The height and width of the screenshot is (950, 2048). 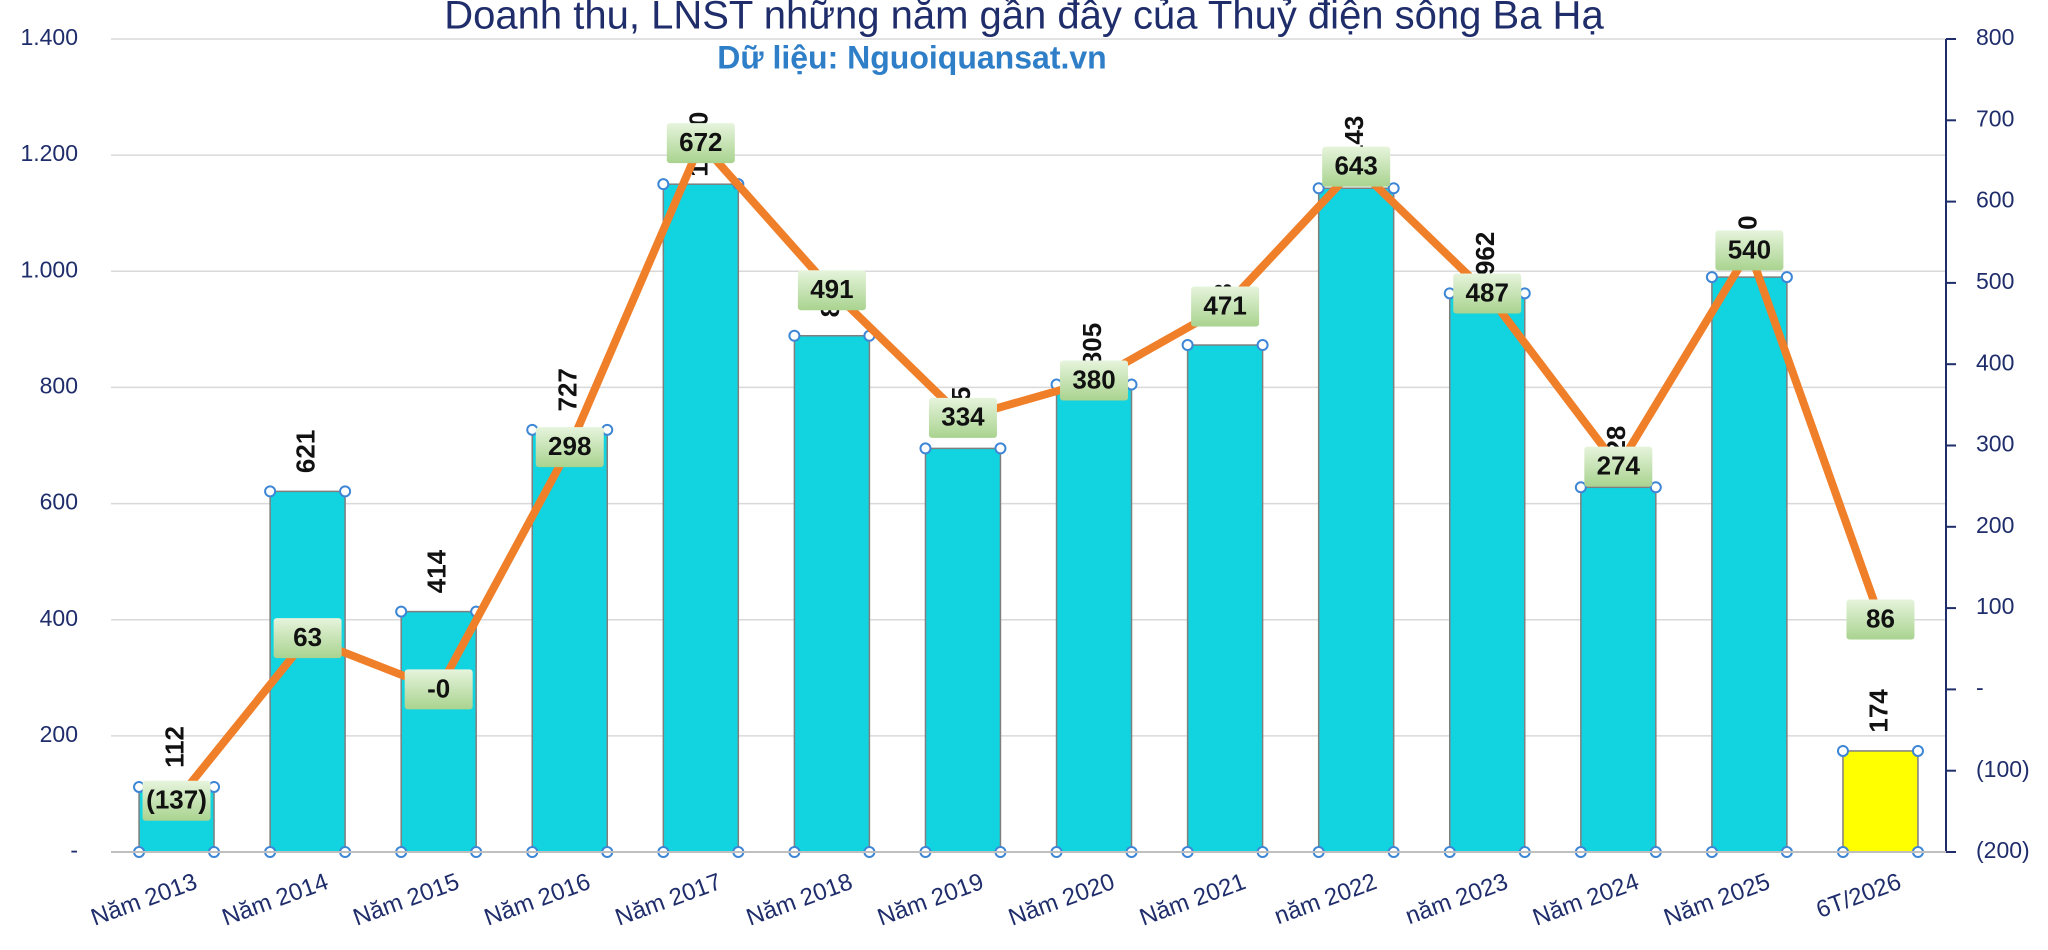 I want to click on x-tick-label: năm 2023, so click(x=1457, y=899).